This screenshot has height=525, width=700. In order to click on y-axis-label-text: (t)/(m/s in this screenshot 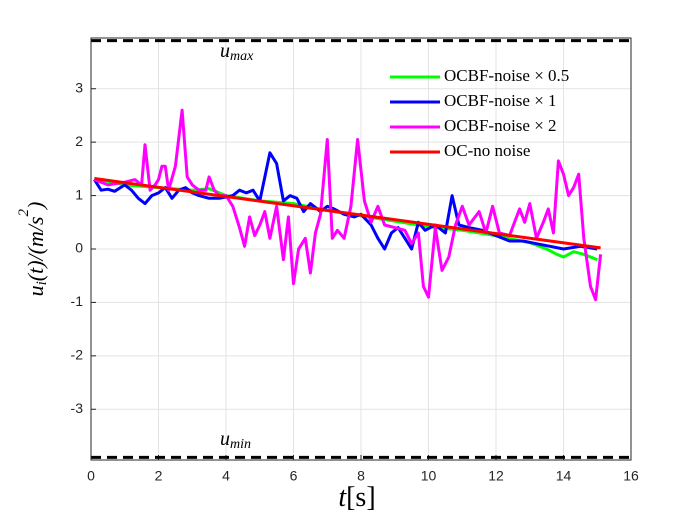, I will do `click(35, 248)`.